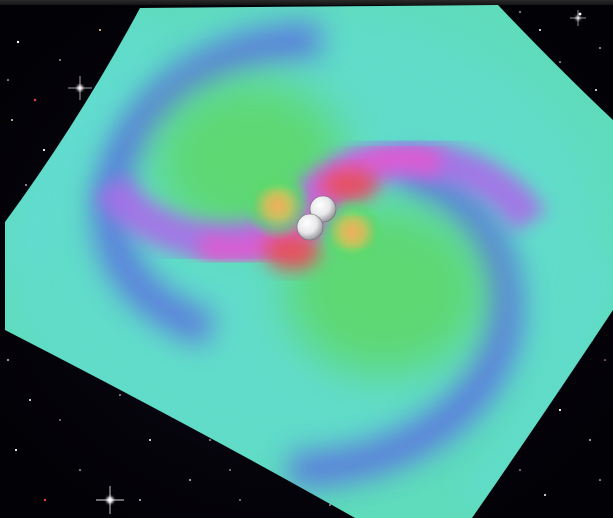  I want to click on binary-black-holes, so click(316, 218).